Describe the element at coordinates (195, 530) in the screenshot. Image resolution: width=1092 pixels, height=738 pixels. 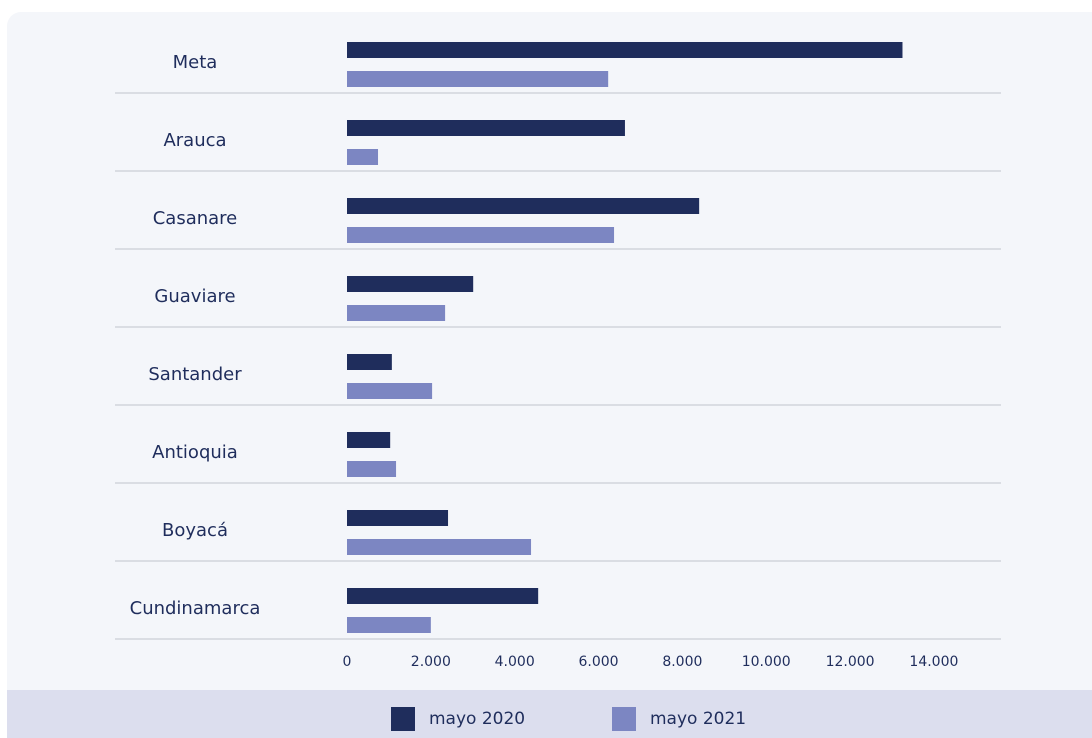
I see `category-label: Boyacá` at that location.